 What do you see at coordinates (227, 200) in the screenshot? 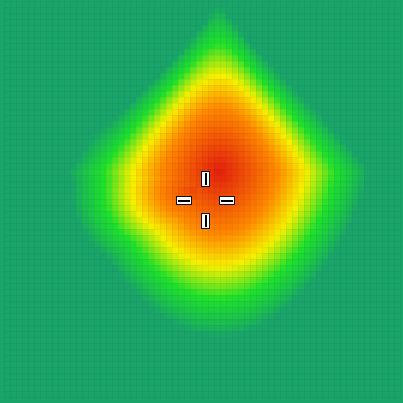
I see `crosshair-right-tick` at bounding box center [227, 200].